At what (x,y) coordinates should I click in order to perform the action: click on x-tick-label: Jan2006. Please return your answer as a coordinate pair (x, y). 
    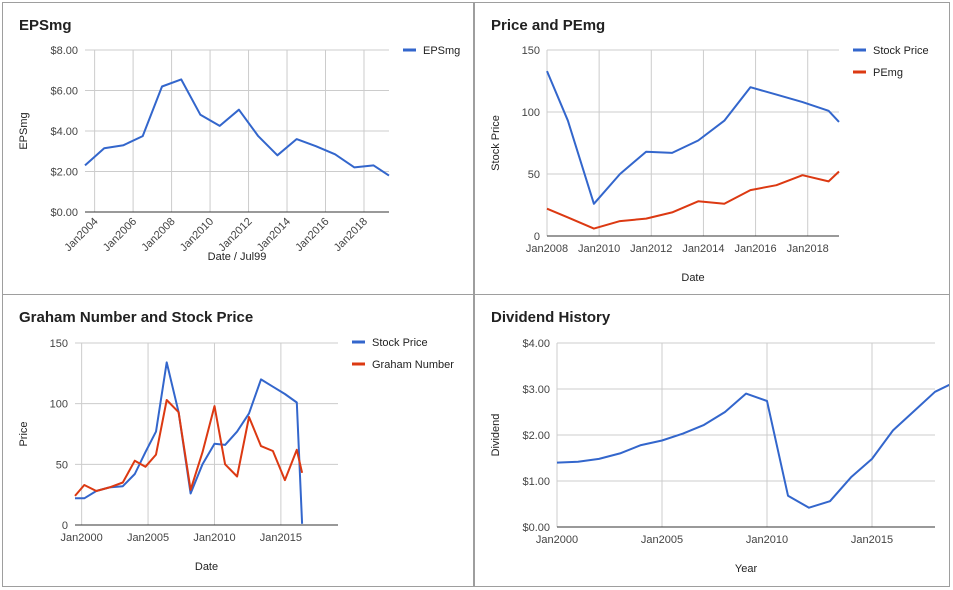
    Looking at the image, I should click on (120, 235).